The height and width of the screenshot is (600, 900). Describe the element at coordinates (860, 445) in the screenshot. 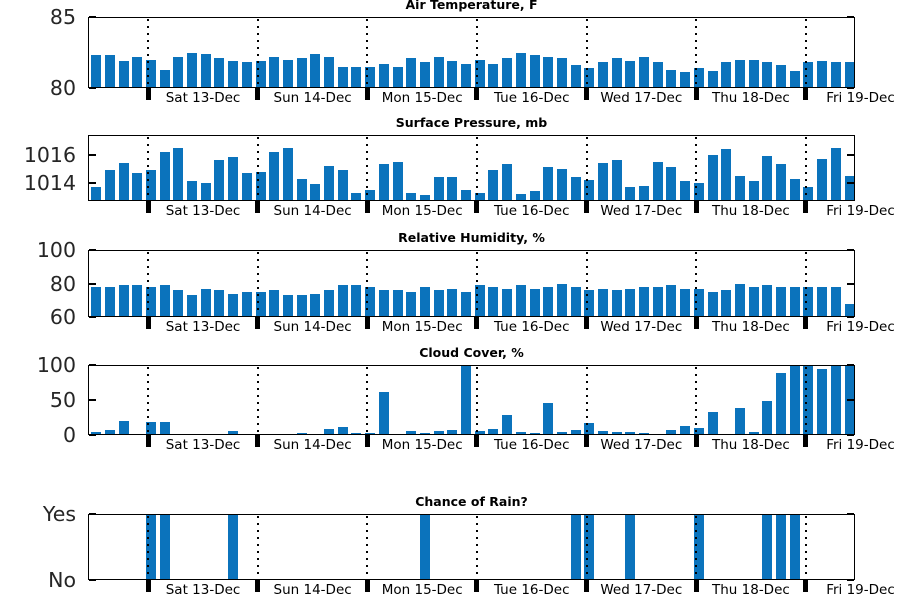

I see `day-label: Fri 19-Dec` at that location.